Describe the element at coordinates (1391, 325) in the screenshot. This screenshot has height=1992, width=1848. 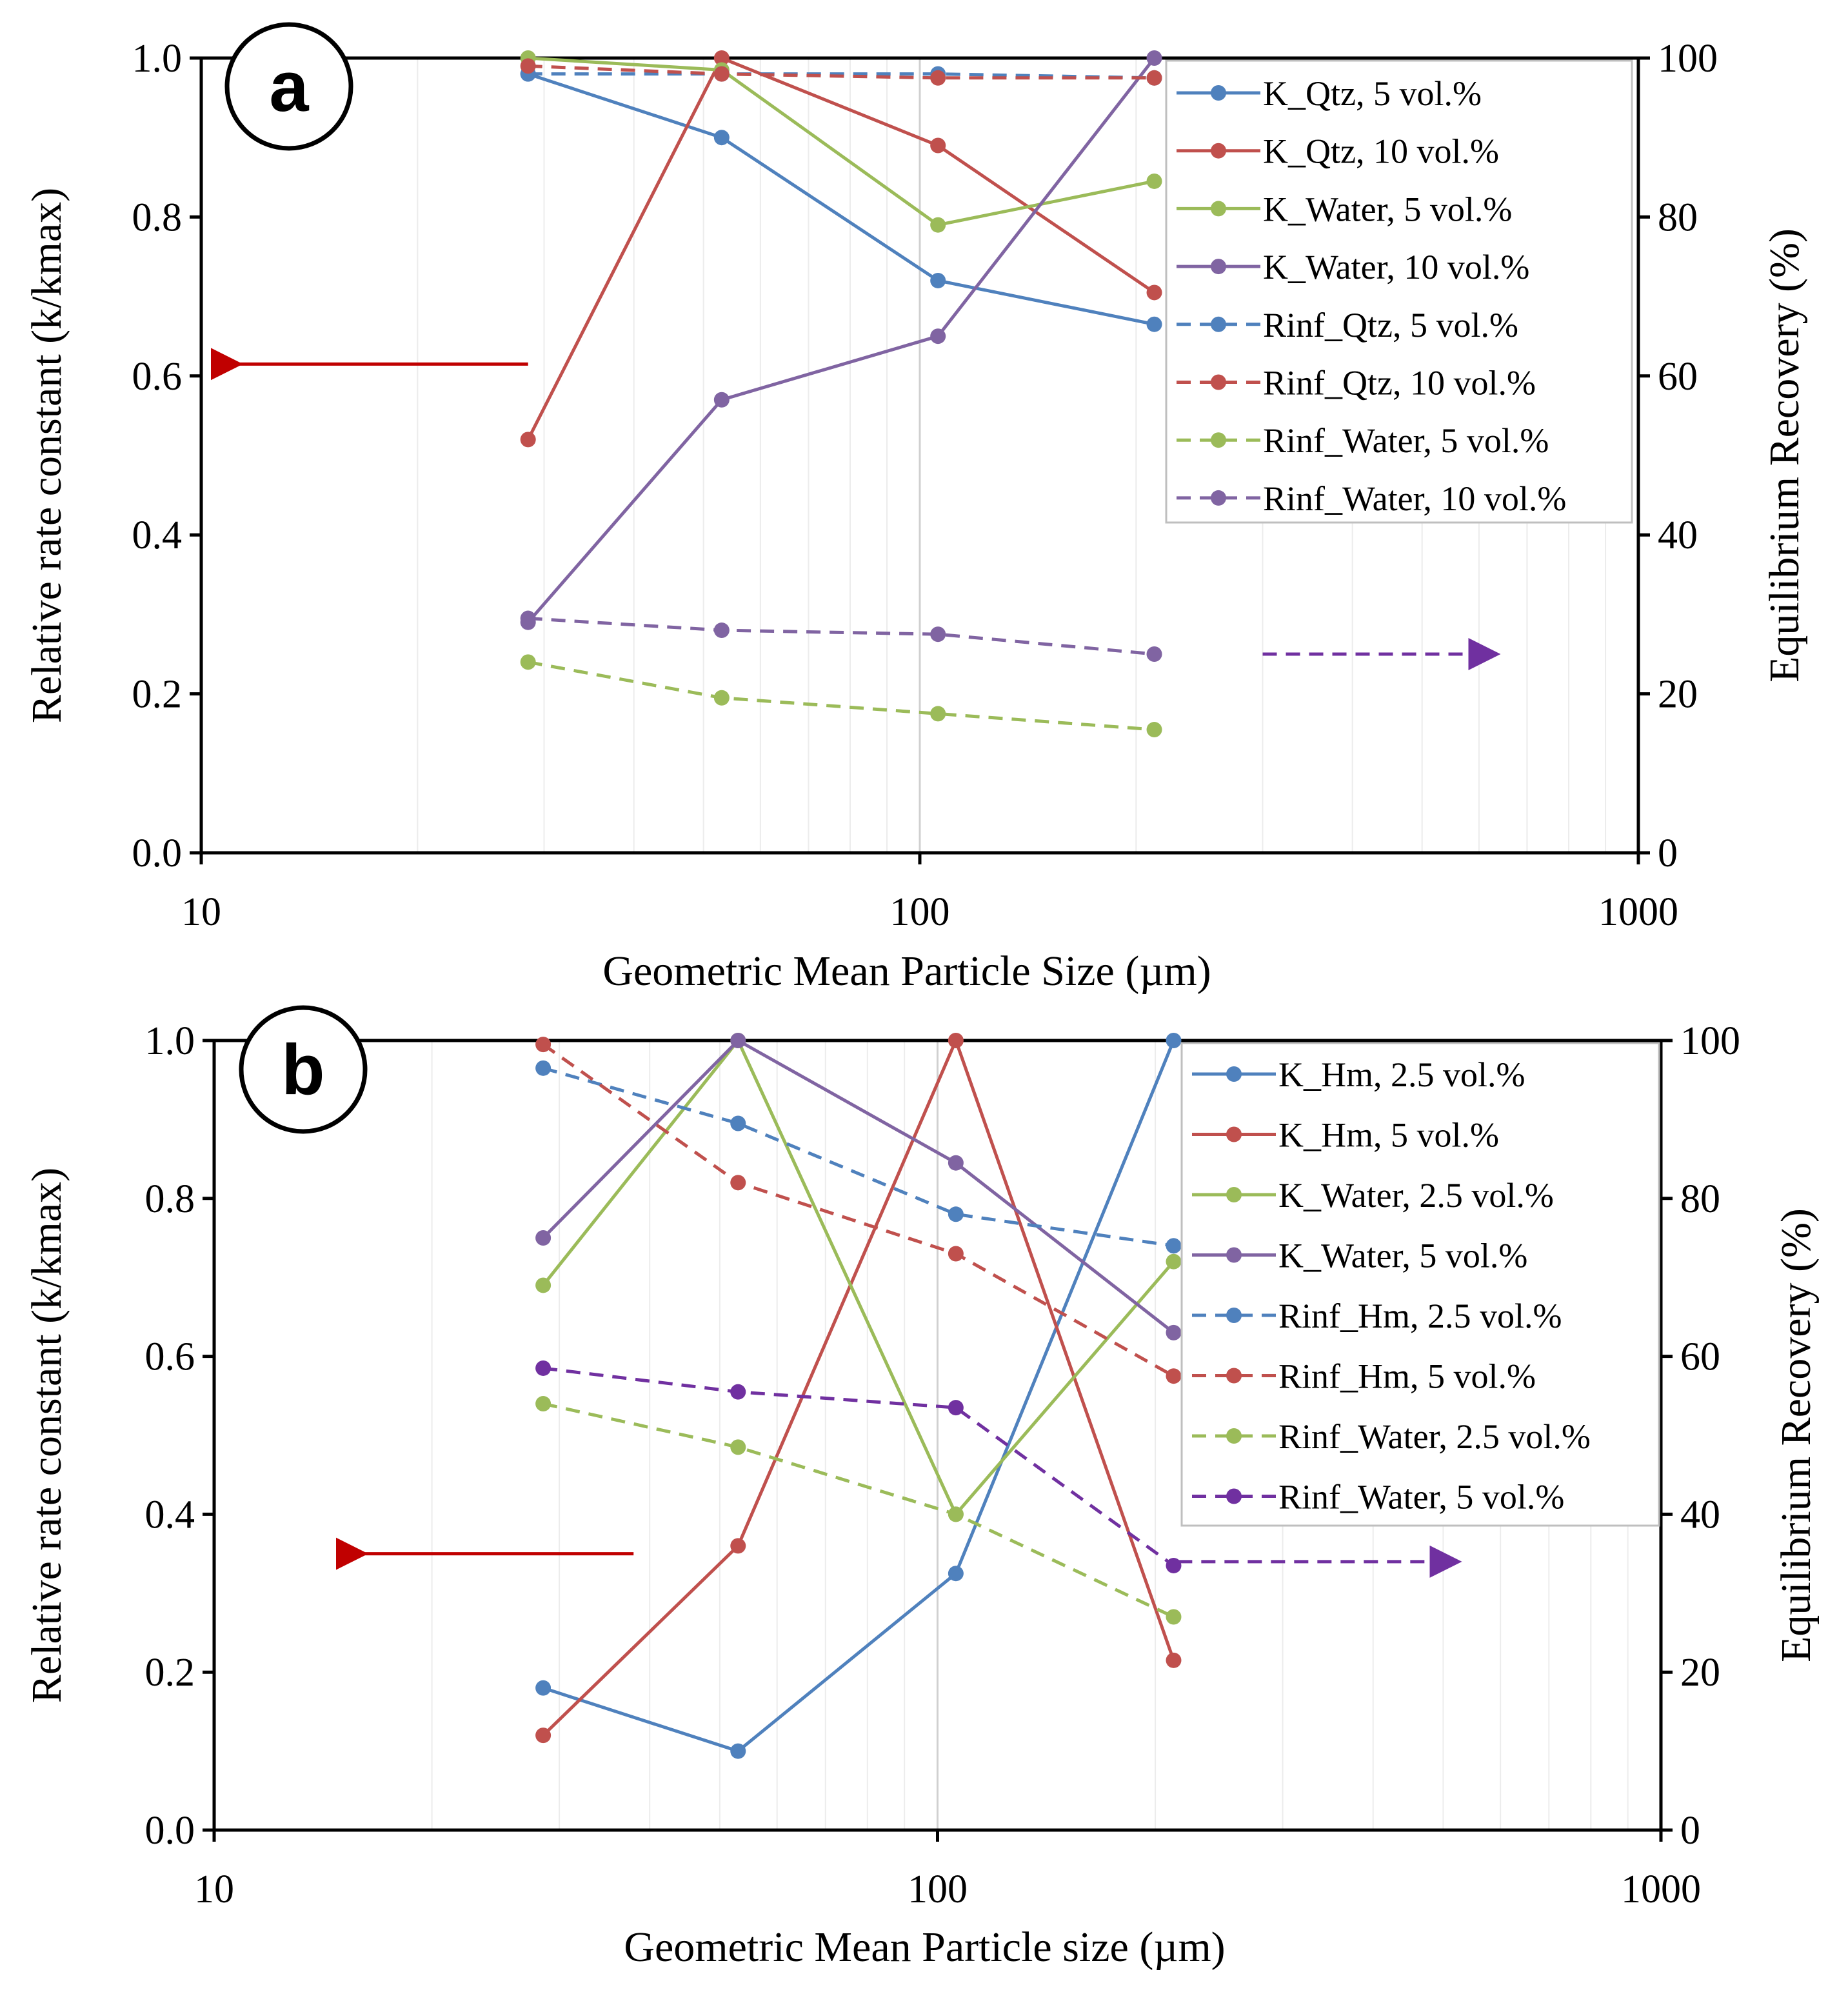
I see `legend-label: Rinf_Qtz, 5 vol.%` at that location.